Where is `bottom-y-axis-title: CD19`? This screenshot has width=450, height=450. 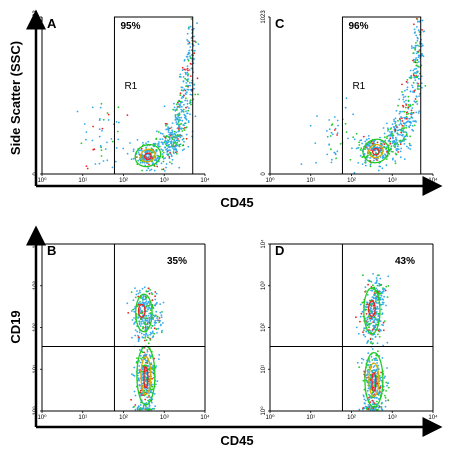
bottom-y-axis-title: CD19 is located at coordinates (15, 326).